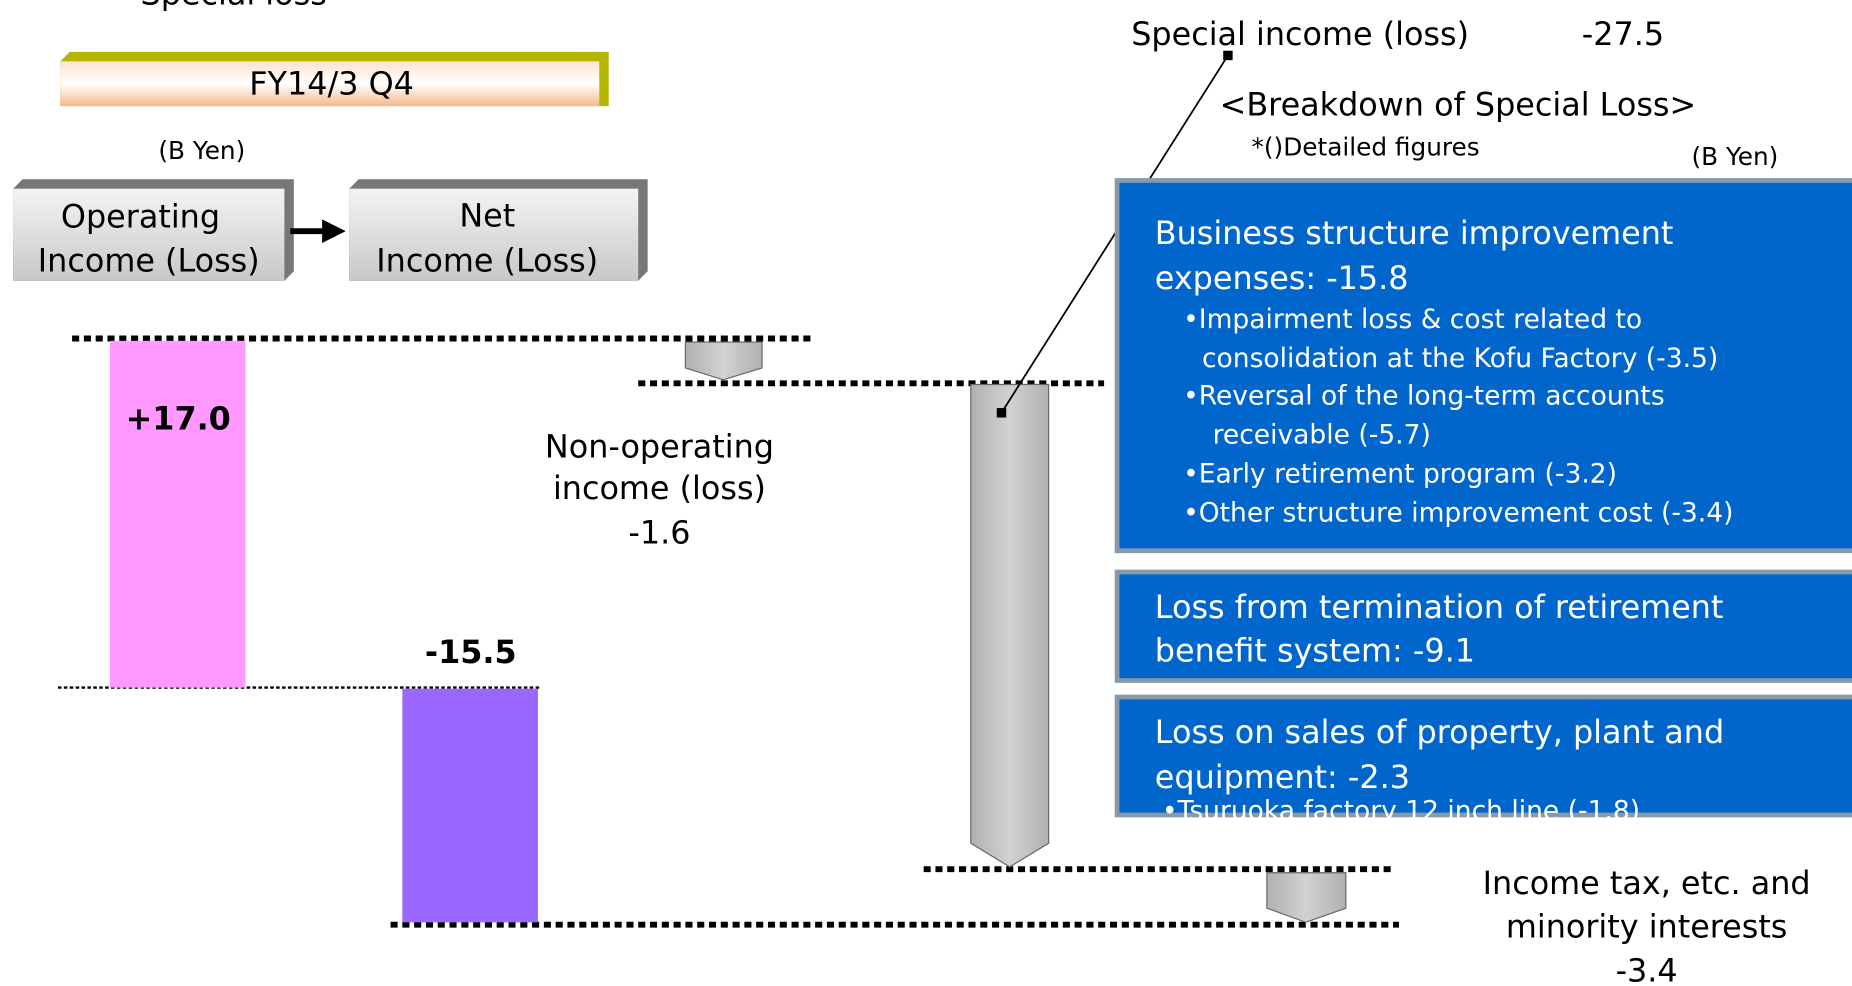 The image size is (1852, 986). What do you see at coordinates (1412, 319) in the screenshot?
I see `item-detail: •Impairment loss & cost related to` at bounding box center [1412, 319].